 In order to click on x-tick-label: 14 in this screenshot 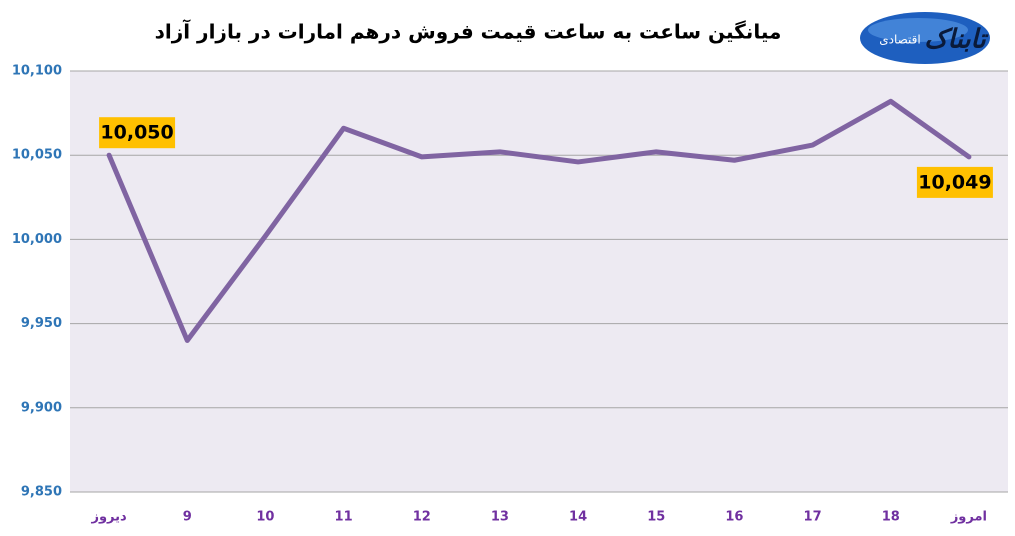, I will do `click(578, 517)`.